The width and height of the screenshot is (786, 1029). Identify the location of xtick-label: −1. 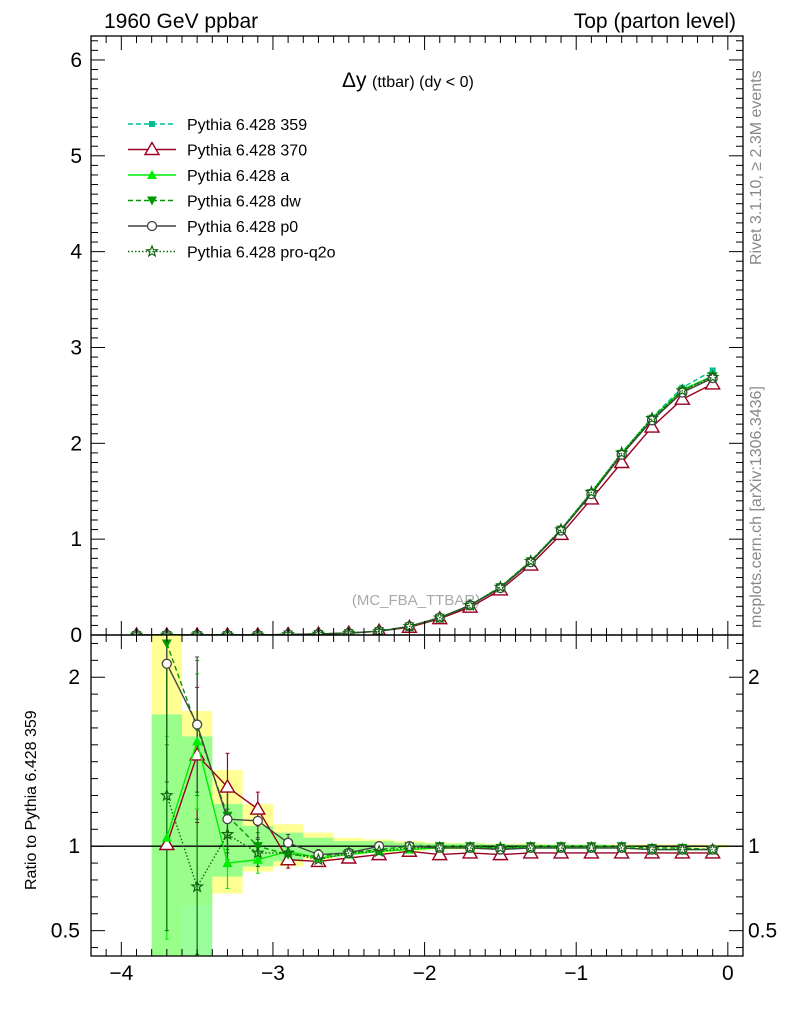
(576, 973).